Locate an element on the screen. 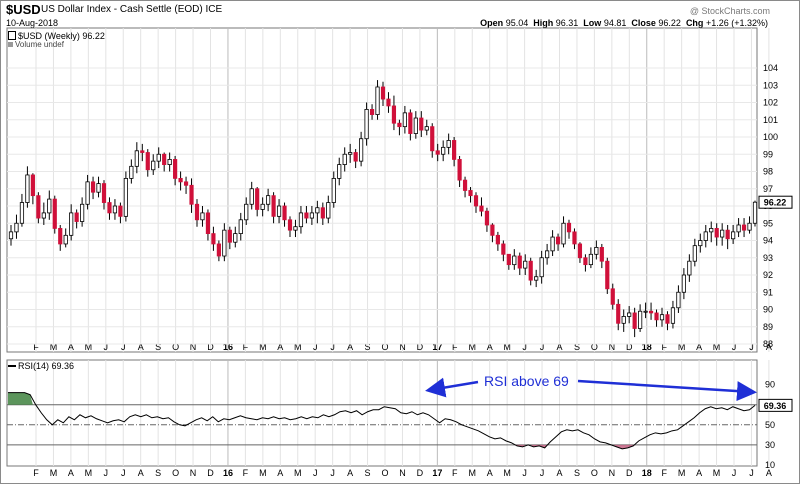  rsi-last-value-box is located at coordinates (775, 405).